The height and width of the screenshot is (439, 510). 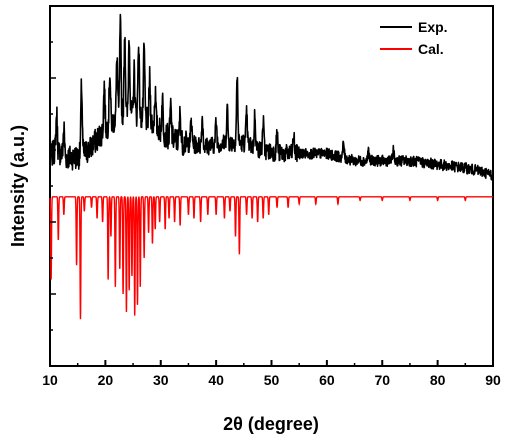 What do you see at coordinates (327, 380) in the screenshot?
I see `x-tick-label: 60` at bounding box center [327, 380].